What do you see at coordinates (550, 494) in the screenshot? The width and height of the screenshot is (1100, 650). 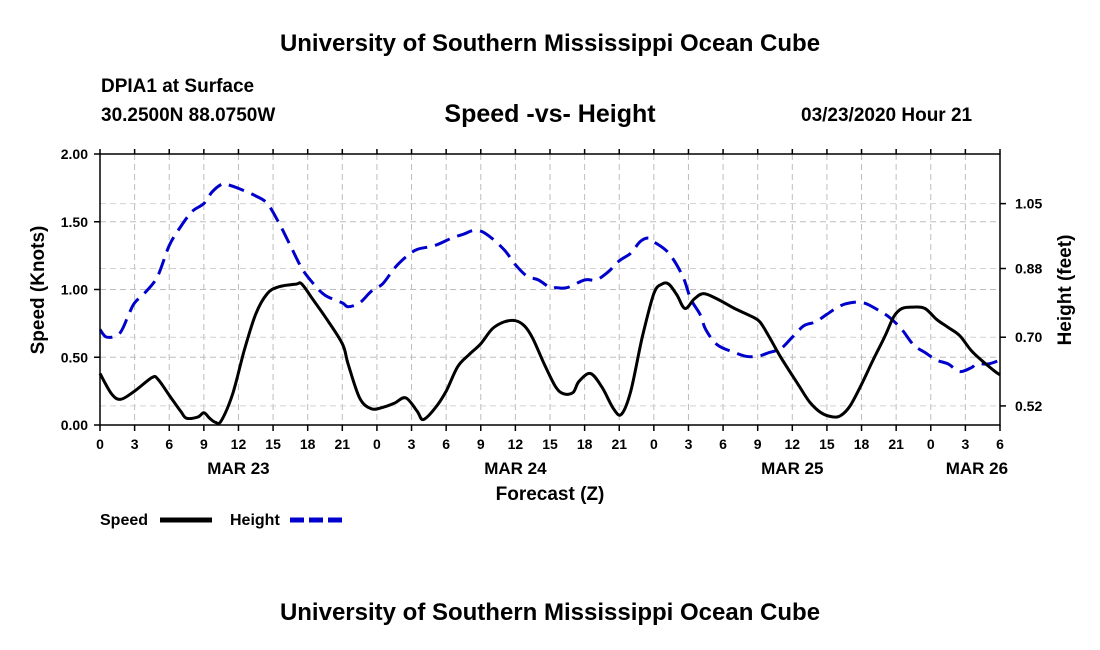 I see `x-axis-title: Forecast (Z)` at bounding box center [550, 494].